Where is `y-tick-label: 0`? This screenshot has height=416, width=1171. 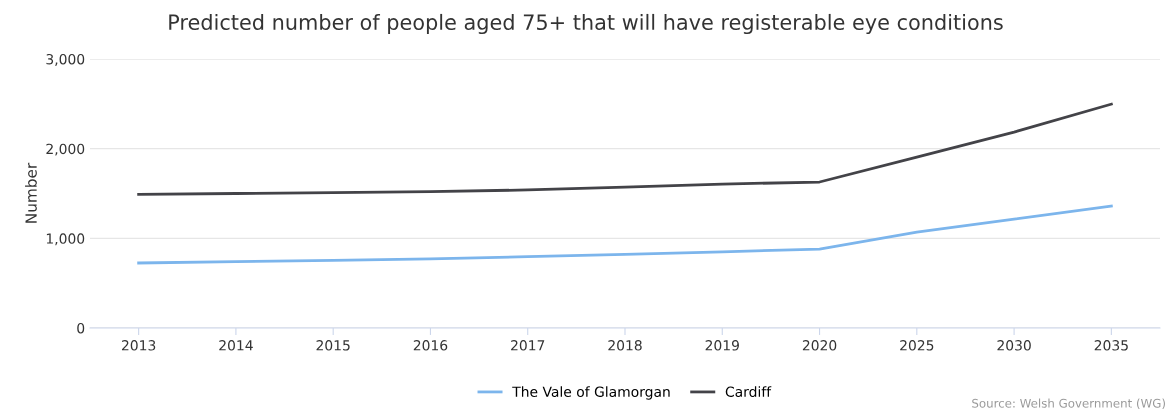
y-tick-label: 0 is located at coordinates (81, 328).